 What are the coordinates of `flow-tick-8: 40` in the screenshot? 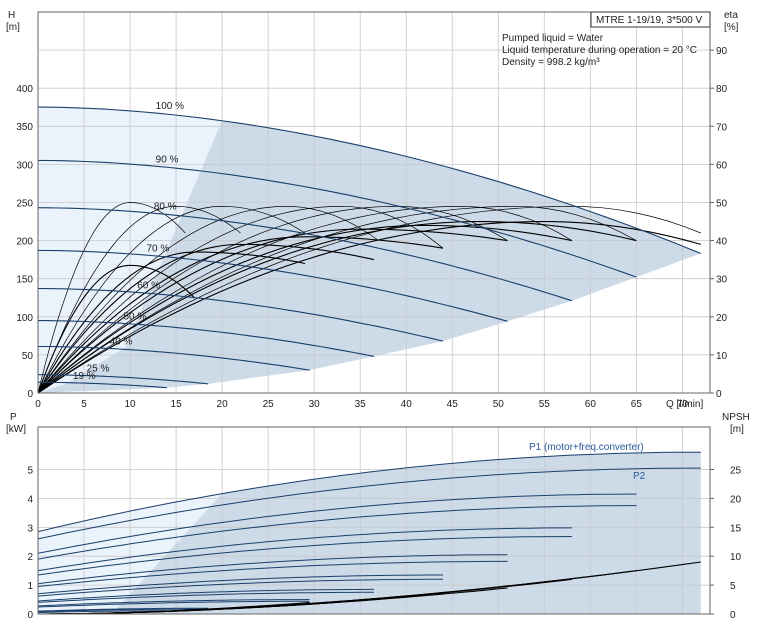 It's located at (407, 404).